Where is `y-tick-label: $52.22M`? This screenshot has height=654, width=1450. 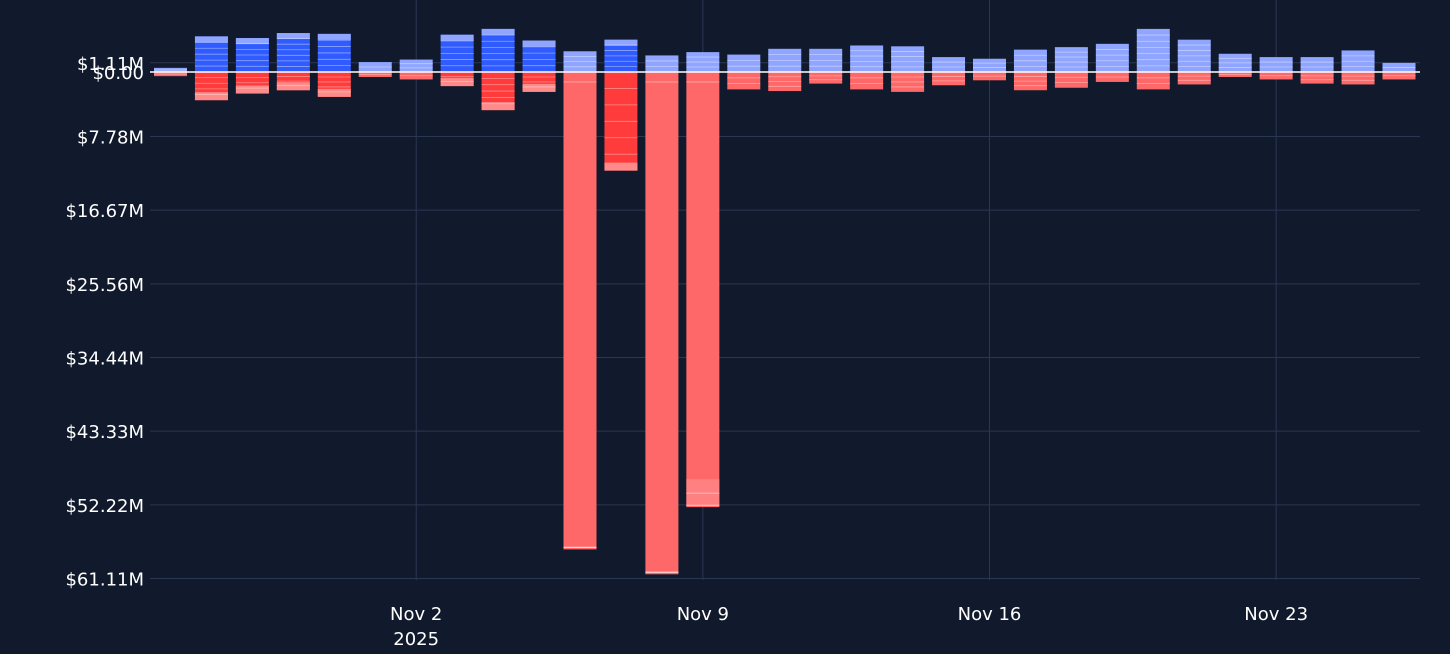
y-tick-label: $52.22M is located at coordinates (104, 506).